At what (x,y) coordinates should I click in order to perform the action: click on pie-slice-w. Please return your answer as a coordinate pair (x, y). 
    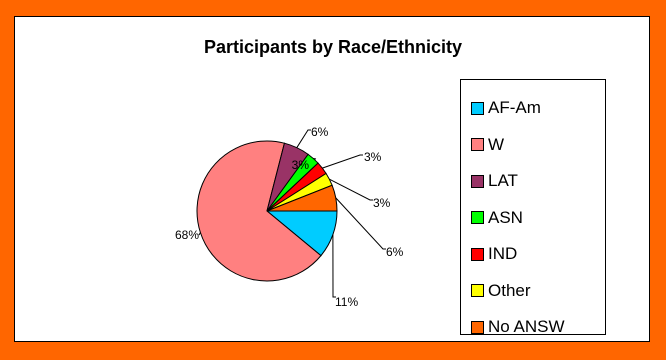
    Looking at the image, I should click on (259, 211).